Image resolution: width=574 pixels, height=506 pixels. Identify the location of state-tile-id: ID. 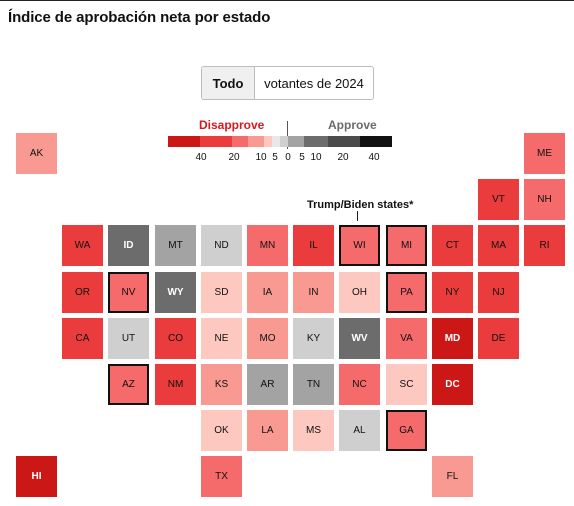
(128, 245).